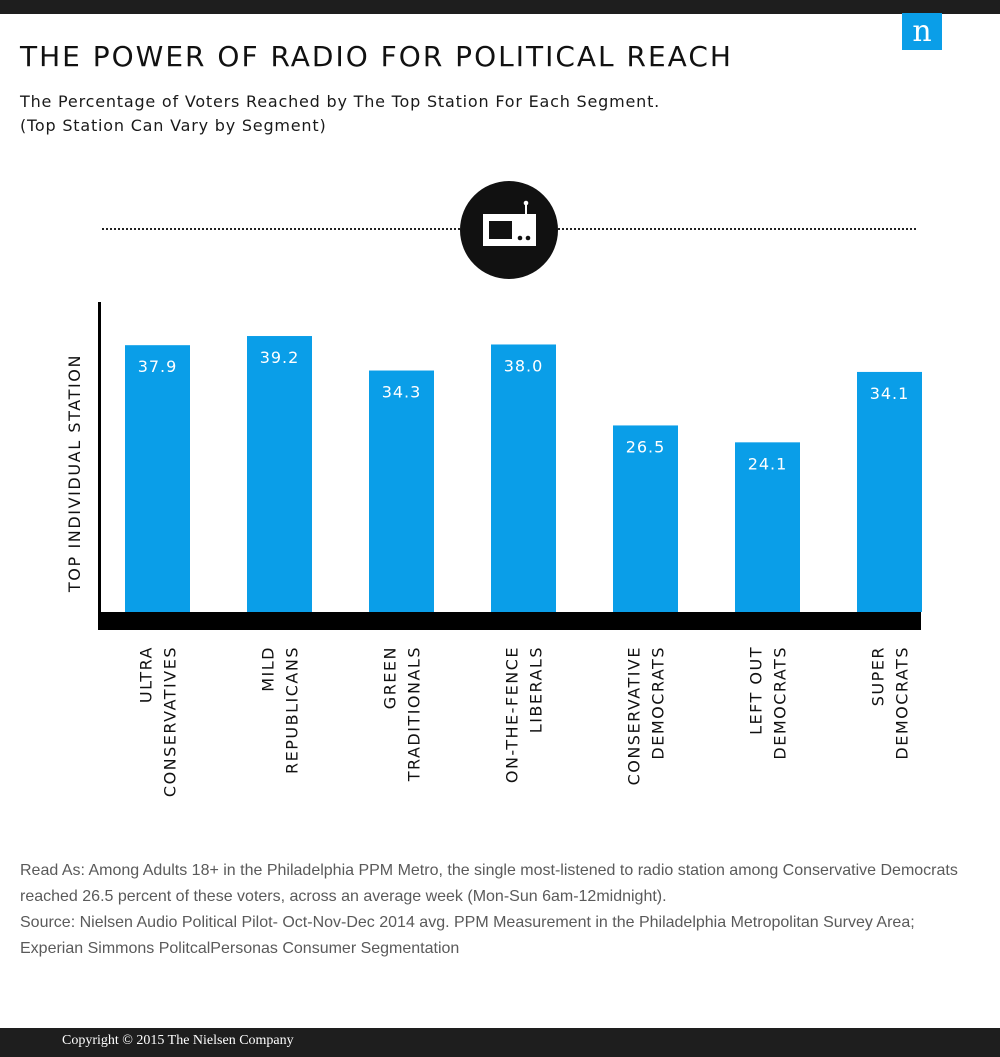  I want to click on x-tick-label-5-line-2: DEMOCRATS, so click(658, 703).